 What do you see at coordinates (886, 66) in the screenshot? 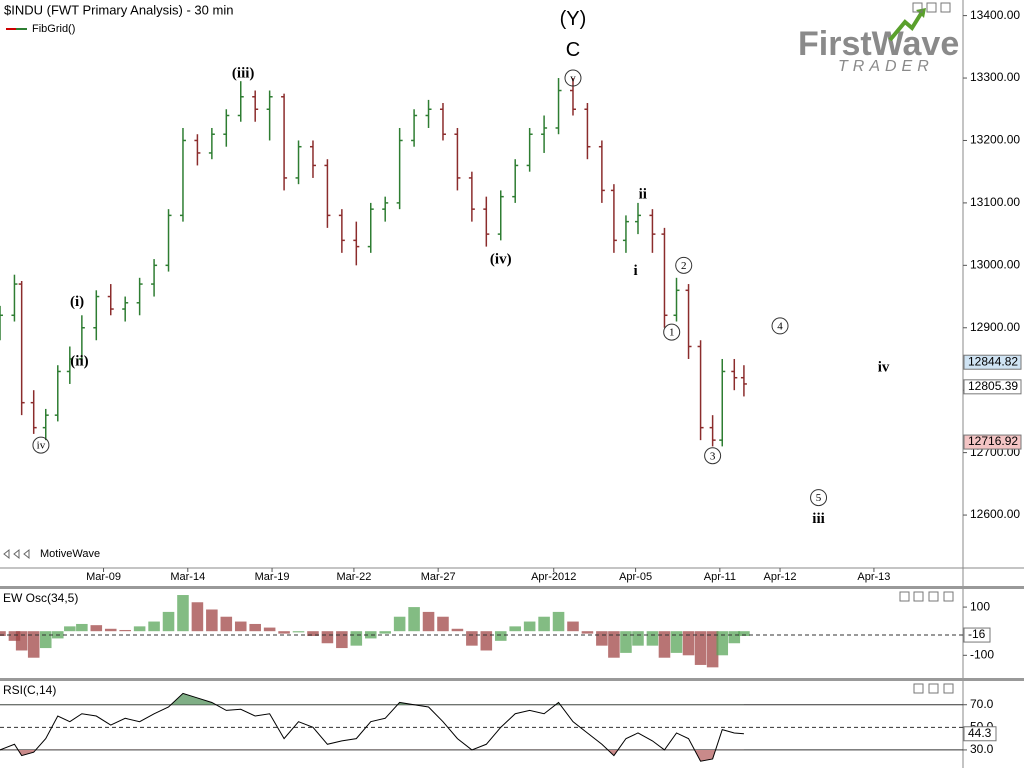
I see `logo-subtitle: TRADER` at bounding box center [886, 66].